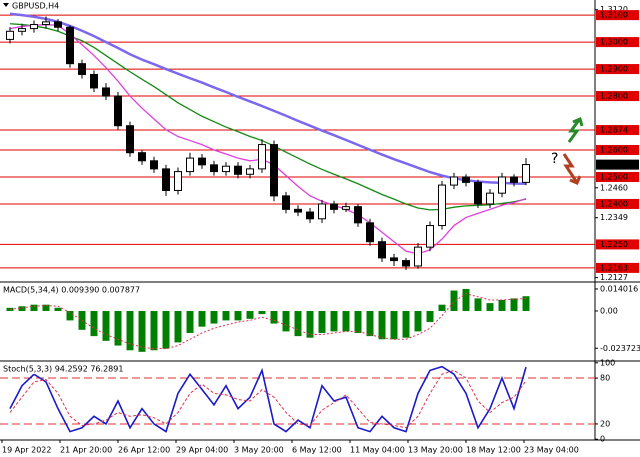 This screenshot has width=640, height=457. What do you see at coordinates (614, 203) in the screenshot?
I see `level-label: 1.2400` at bounding box center [614, 203].